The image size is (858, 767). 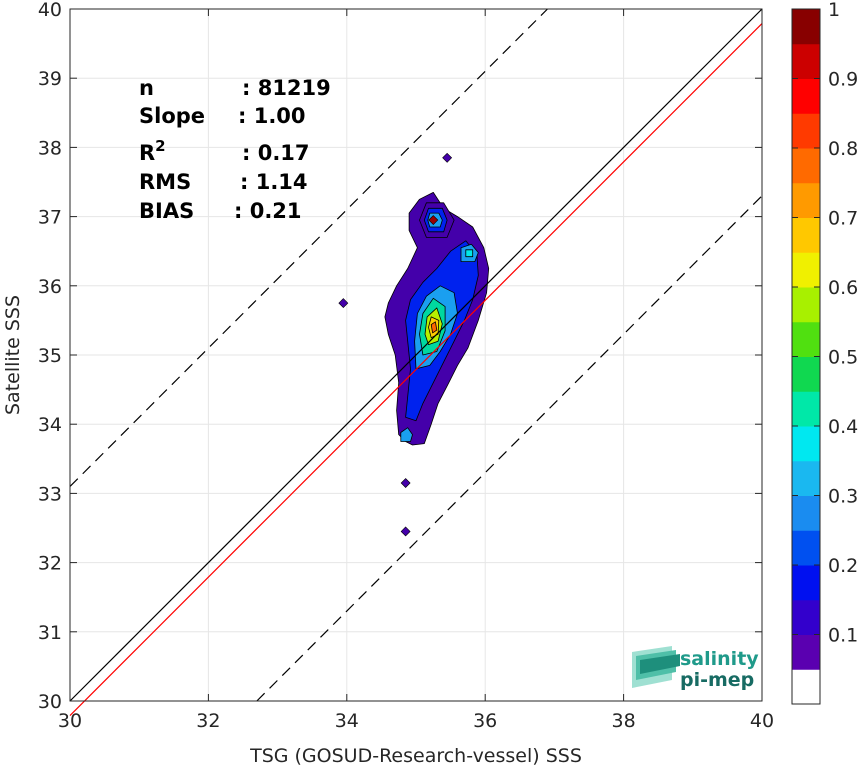 What do you see at coordinates (274, 182) in the screenshot?
I see `stat-value-rms: : 1.14` at bounding box center [274, 182].